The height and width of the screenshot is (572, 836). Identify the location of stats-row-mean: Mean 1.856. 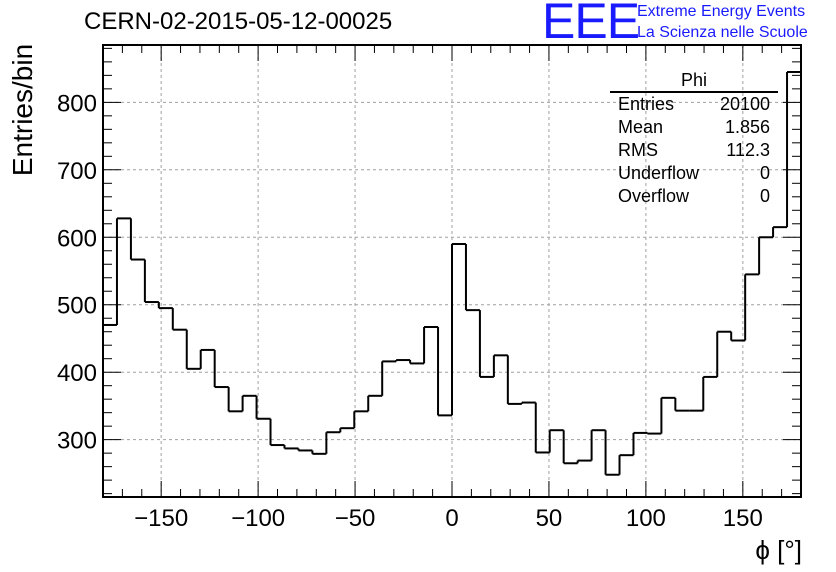
(692, 127).